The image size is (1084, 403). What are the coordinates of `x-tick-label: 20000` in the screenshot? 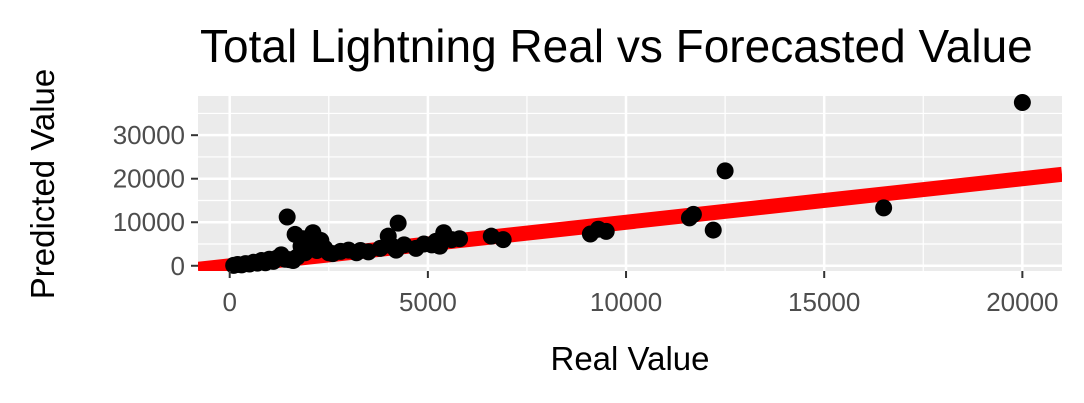 It's located at (1022, 302).